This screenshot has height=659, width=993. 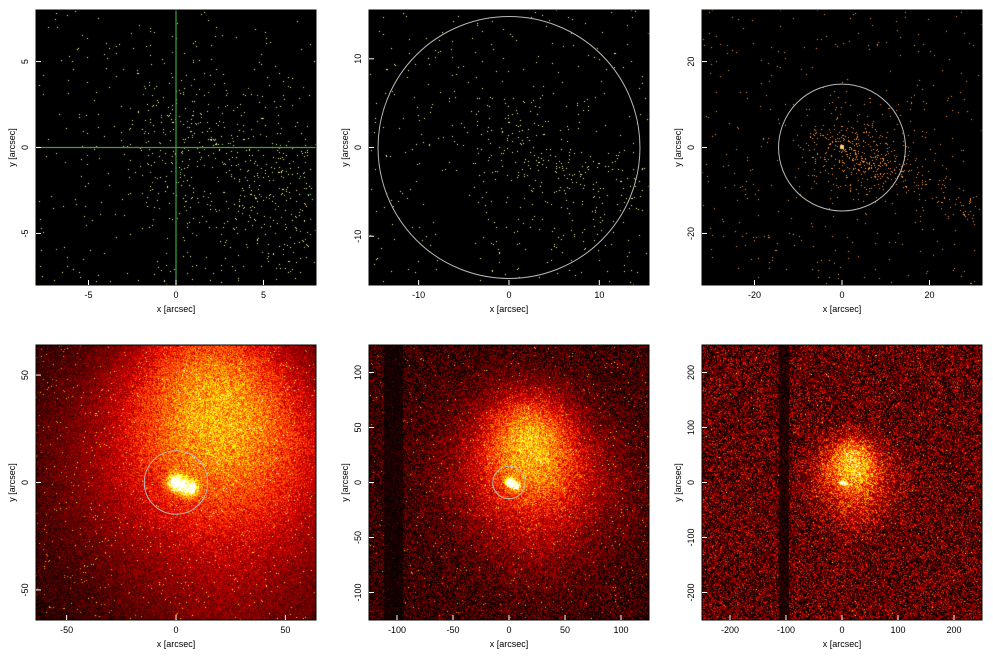 I want to click on y-tick-label: 5, so click(x=25, y=61).